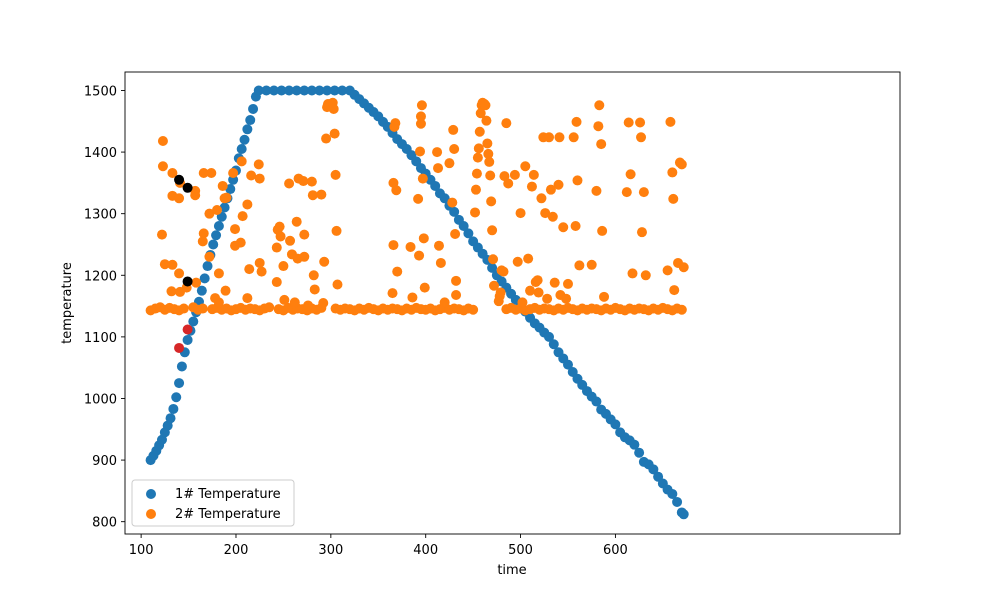  What do you see at coordinates (141, 550) in the screenshot?
I see `x-tick-label: 100` at bounding box center [141, 550].